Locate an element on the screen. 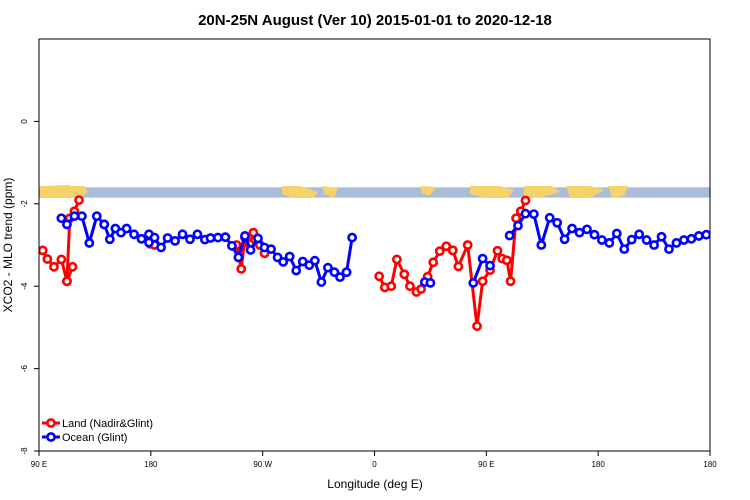 This screenshot has width=750, height=500. map-ocean is located at coordinates (374, 192).